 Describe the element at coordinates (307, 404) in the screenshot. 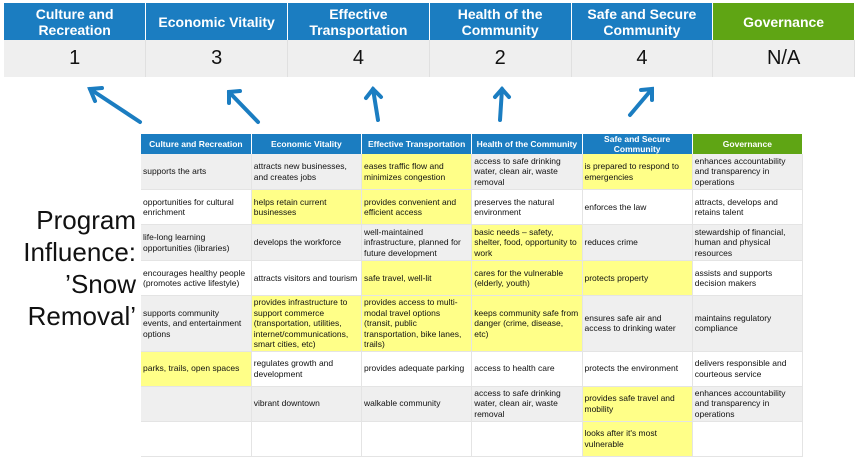

I see `table-cell: vibrant downtown` at that location.